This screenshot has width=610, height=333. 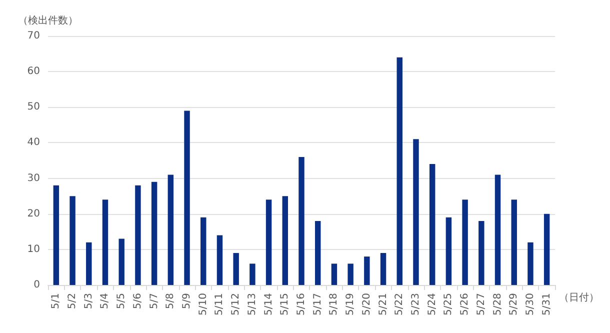 What do you see at coordinates (432, 304) in the screenshot?
I see `x-tick-label: 5/24` at bounding box center [432, 304].